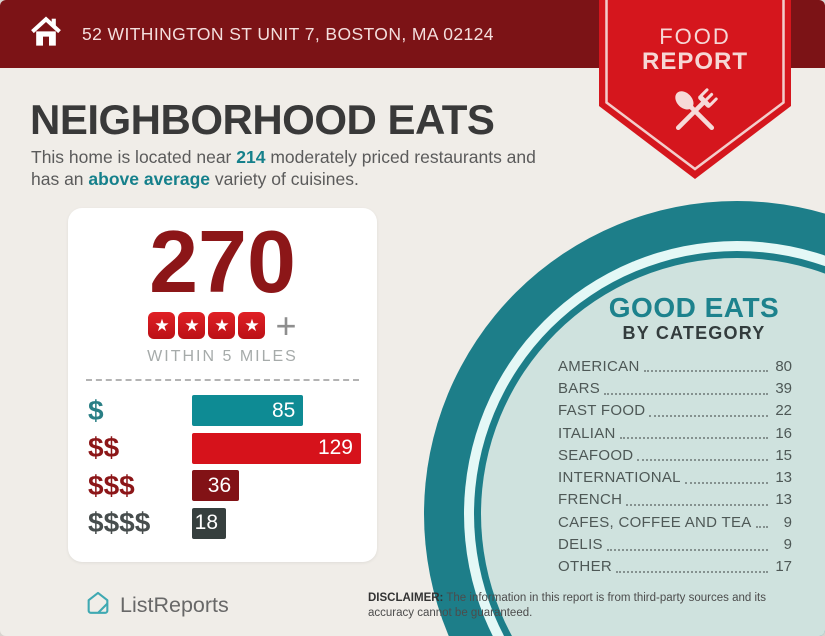 The height and width of the screenshot is (636, 825). What do you see at coordinates (675, 366) in the screenshot?
I see `category-row: AMERICAN 80` at bounding box center [675, 366].